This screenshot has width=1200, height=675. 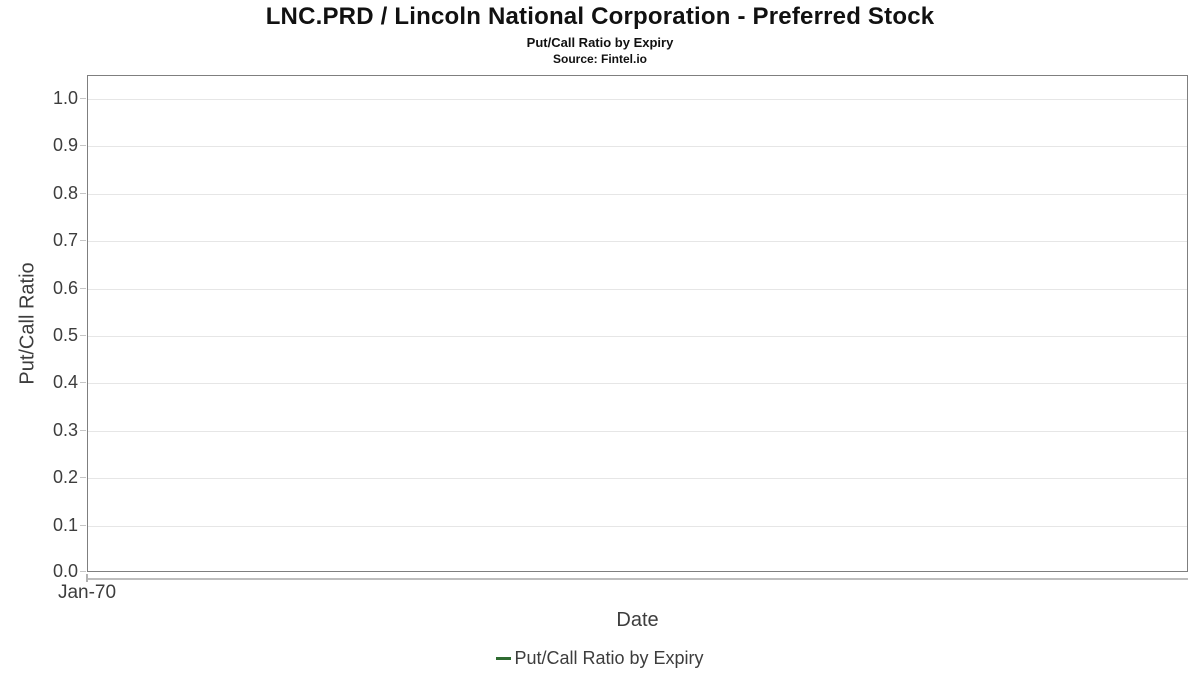 I want to click on x-axis-tick-mark, so click(x=87, y=577).